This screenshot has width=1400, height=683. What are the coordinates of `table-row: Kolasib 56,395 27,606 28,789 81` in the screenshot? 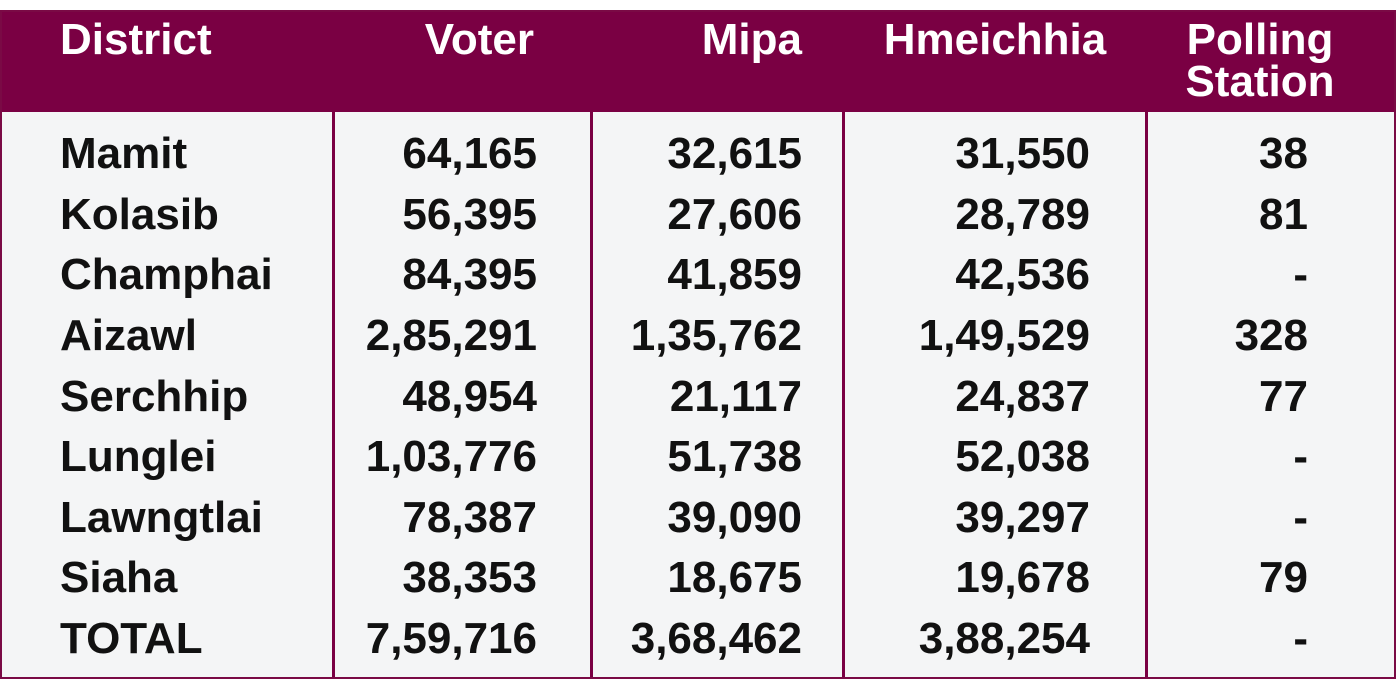 It's located at (698, 215).